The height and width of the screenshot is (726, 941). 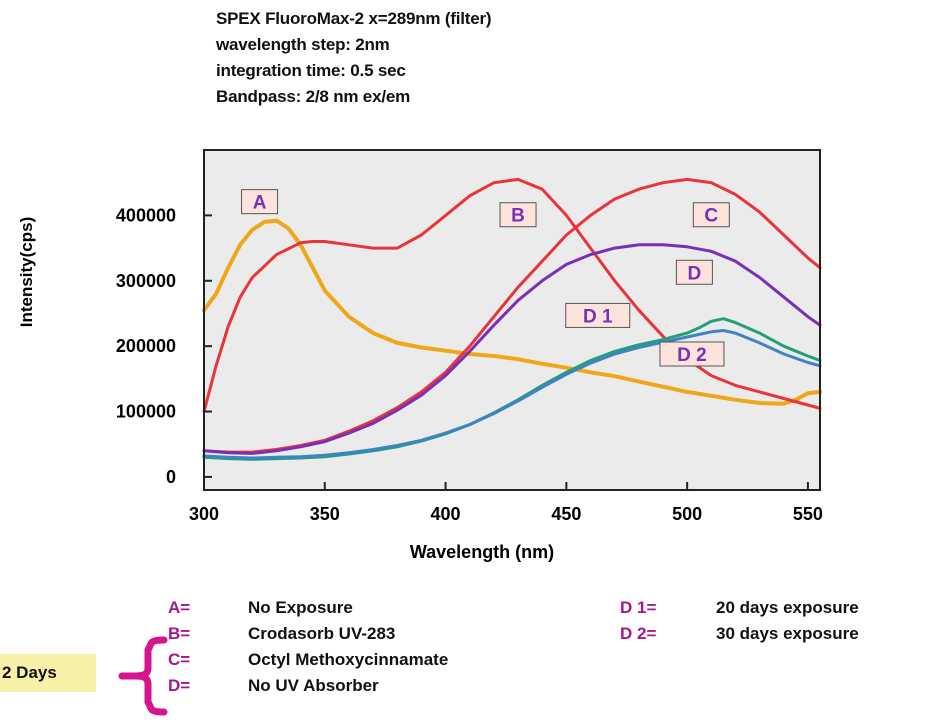 I want to click on legend-text-d2: 30 days exposure, so click(x=787, y=633).